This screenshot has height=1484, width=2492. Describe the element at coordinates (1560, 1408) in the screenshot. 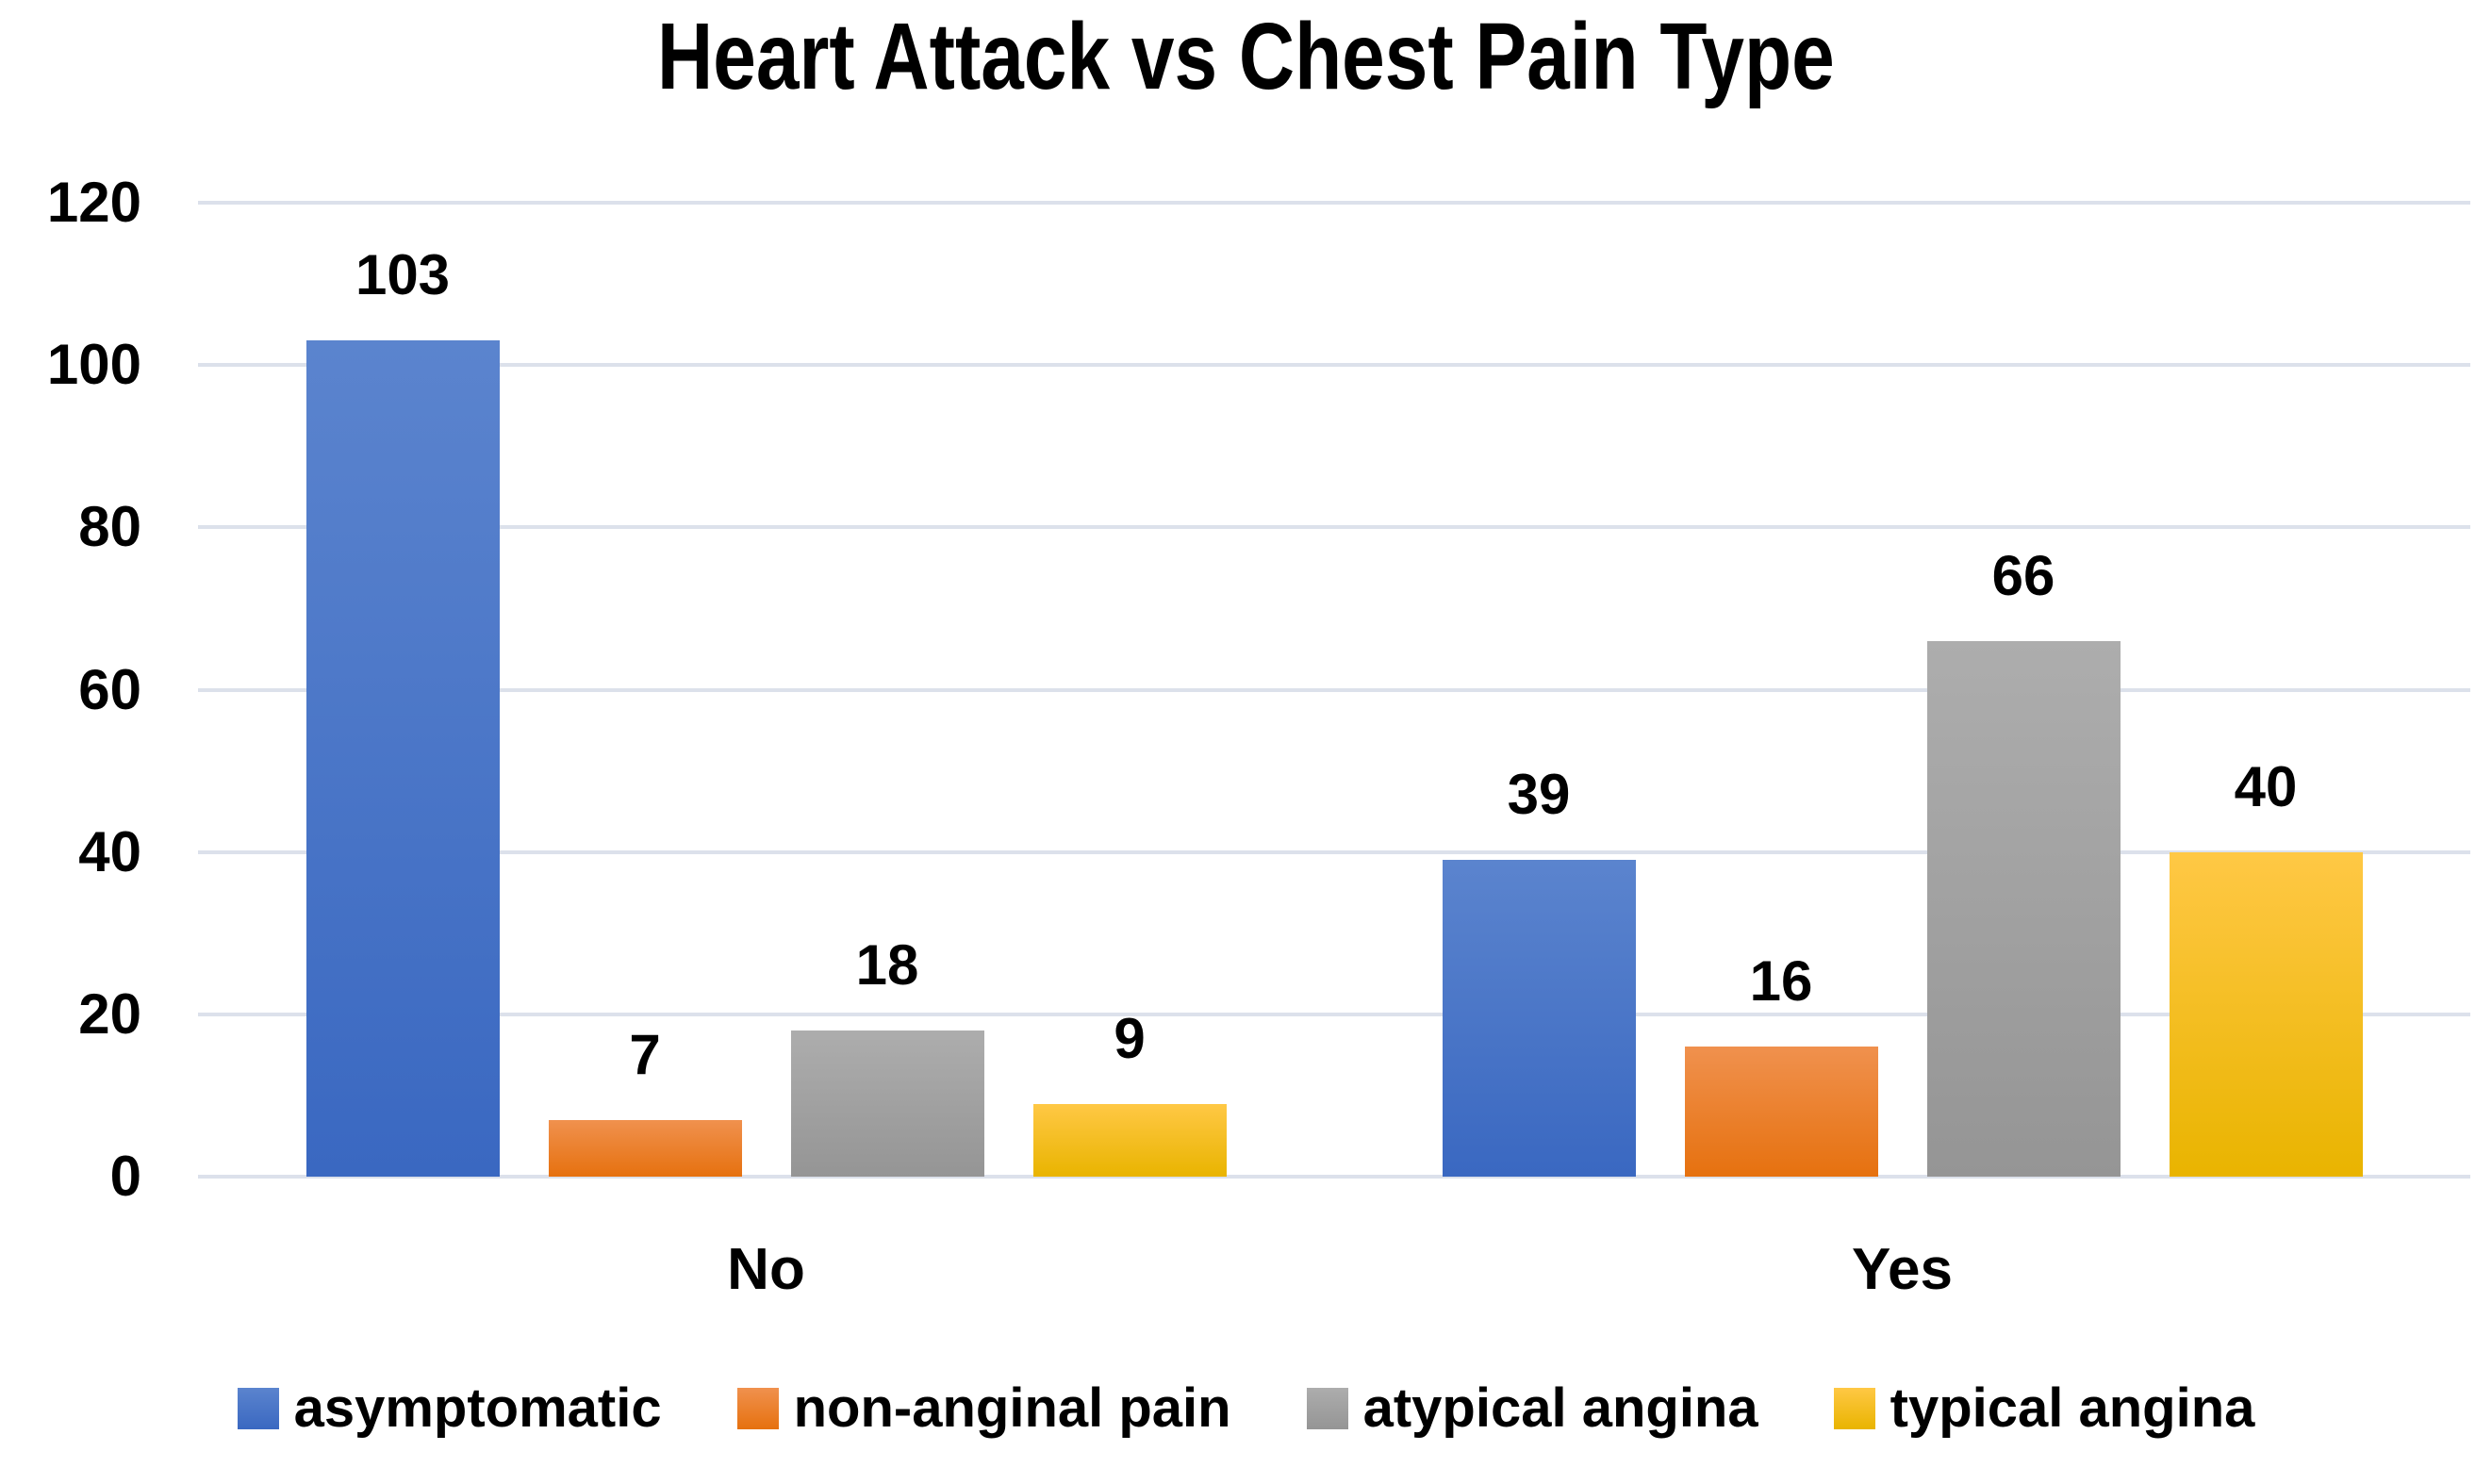

I see `legend-label: atypical angina` at that location.